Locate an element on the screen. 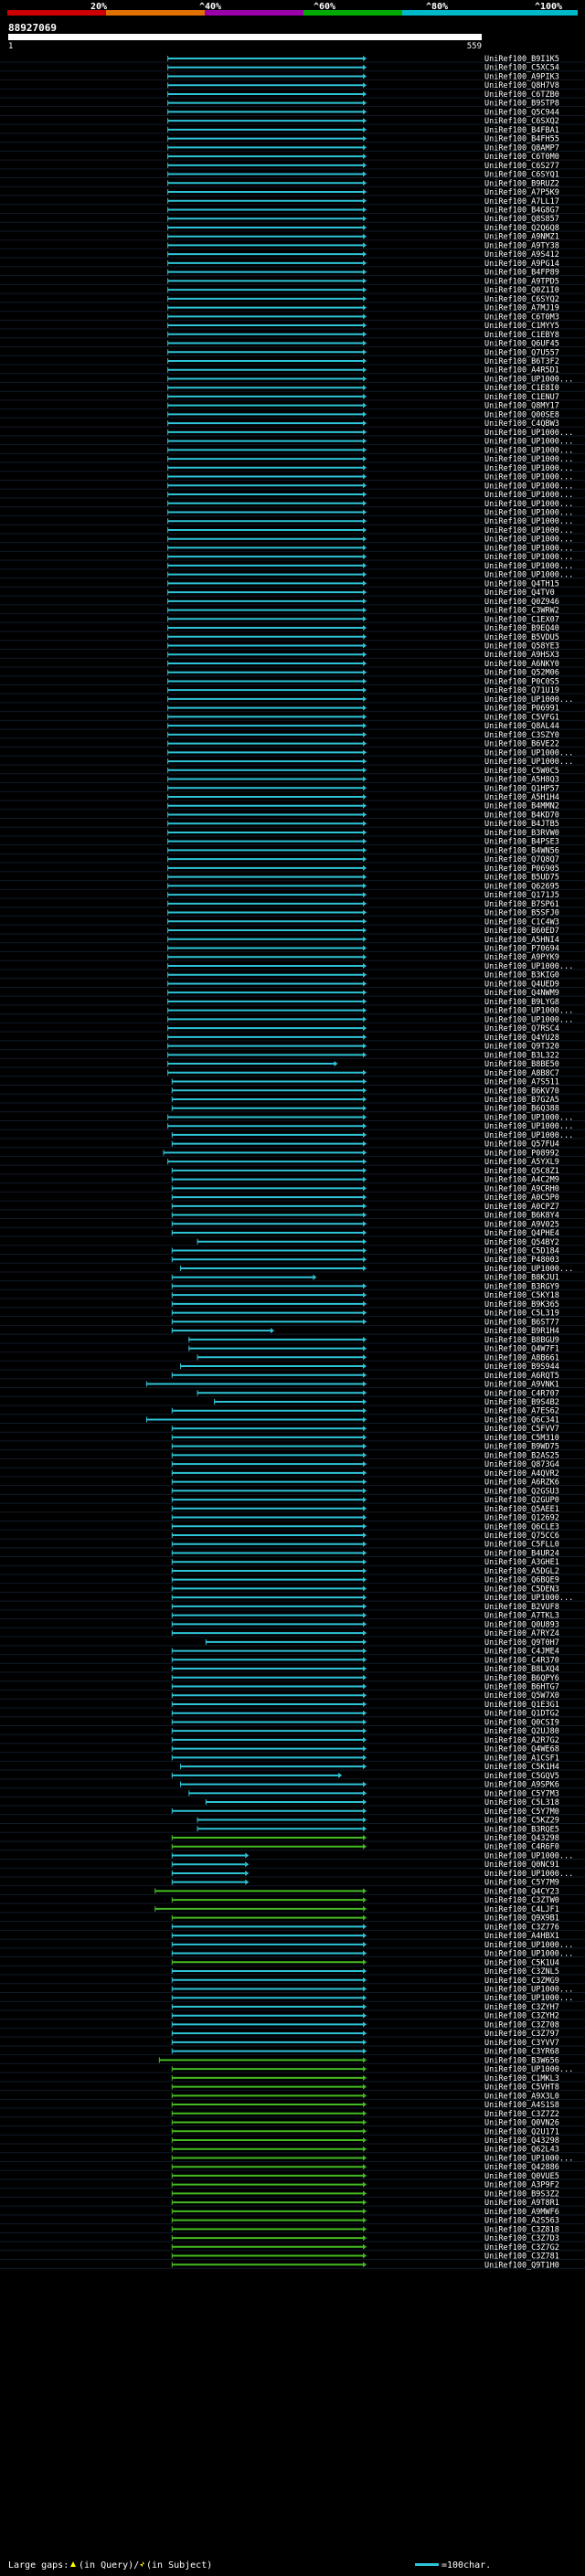 The image size is (585, 2576). hit-label: UniRef100_Q4W7F1 is located at coordinates (521, 1349).